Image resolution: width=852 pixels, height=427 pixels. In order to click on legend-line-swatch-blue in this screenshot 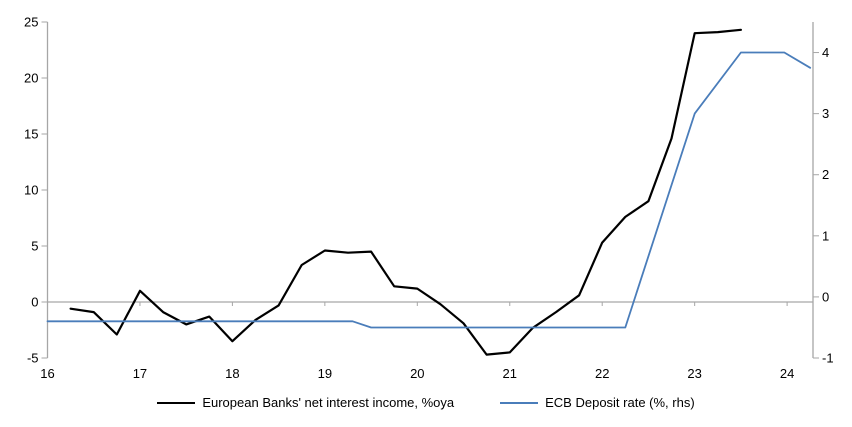, I will do `click(519, 402)`.